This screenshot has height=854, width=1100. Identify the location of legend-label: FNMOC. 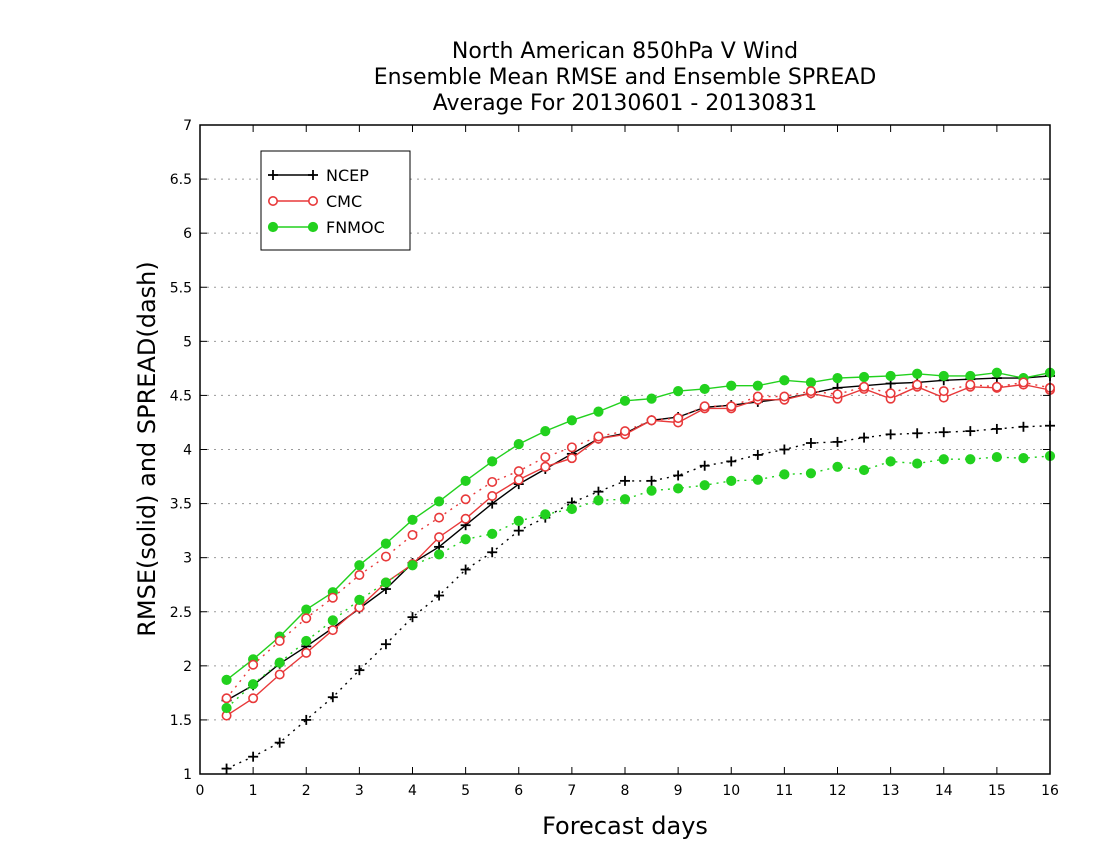
(355, 227).